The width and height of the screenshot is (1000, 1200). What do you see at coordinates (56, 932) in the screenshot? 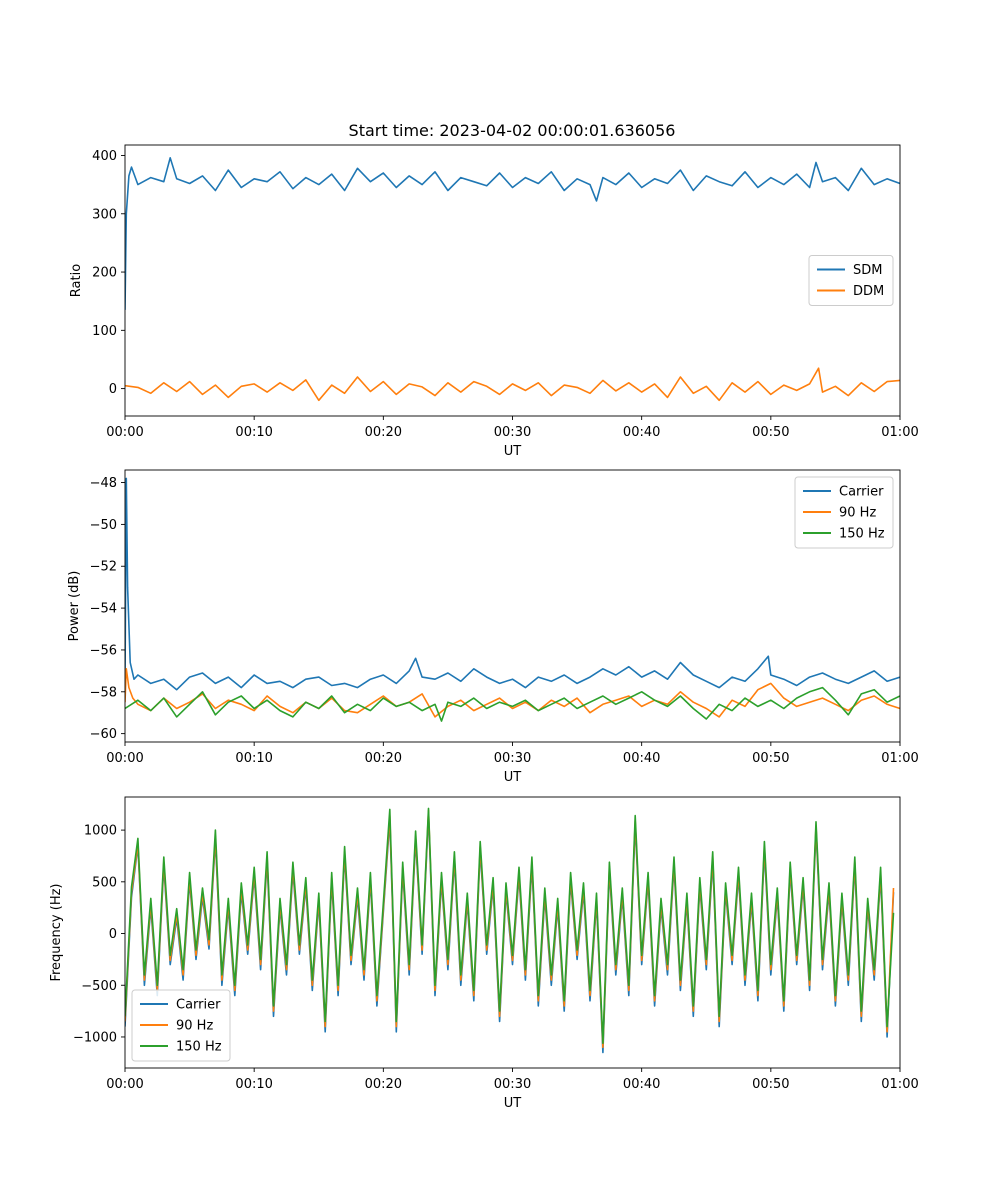
I see `y-axis-label: Frequency (Hz)` at bounding box center [56, 932].